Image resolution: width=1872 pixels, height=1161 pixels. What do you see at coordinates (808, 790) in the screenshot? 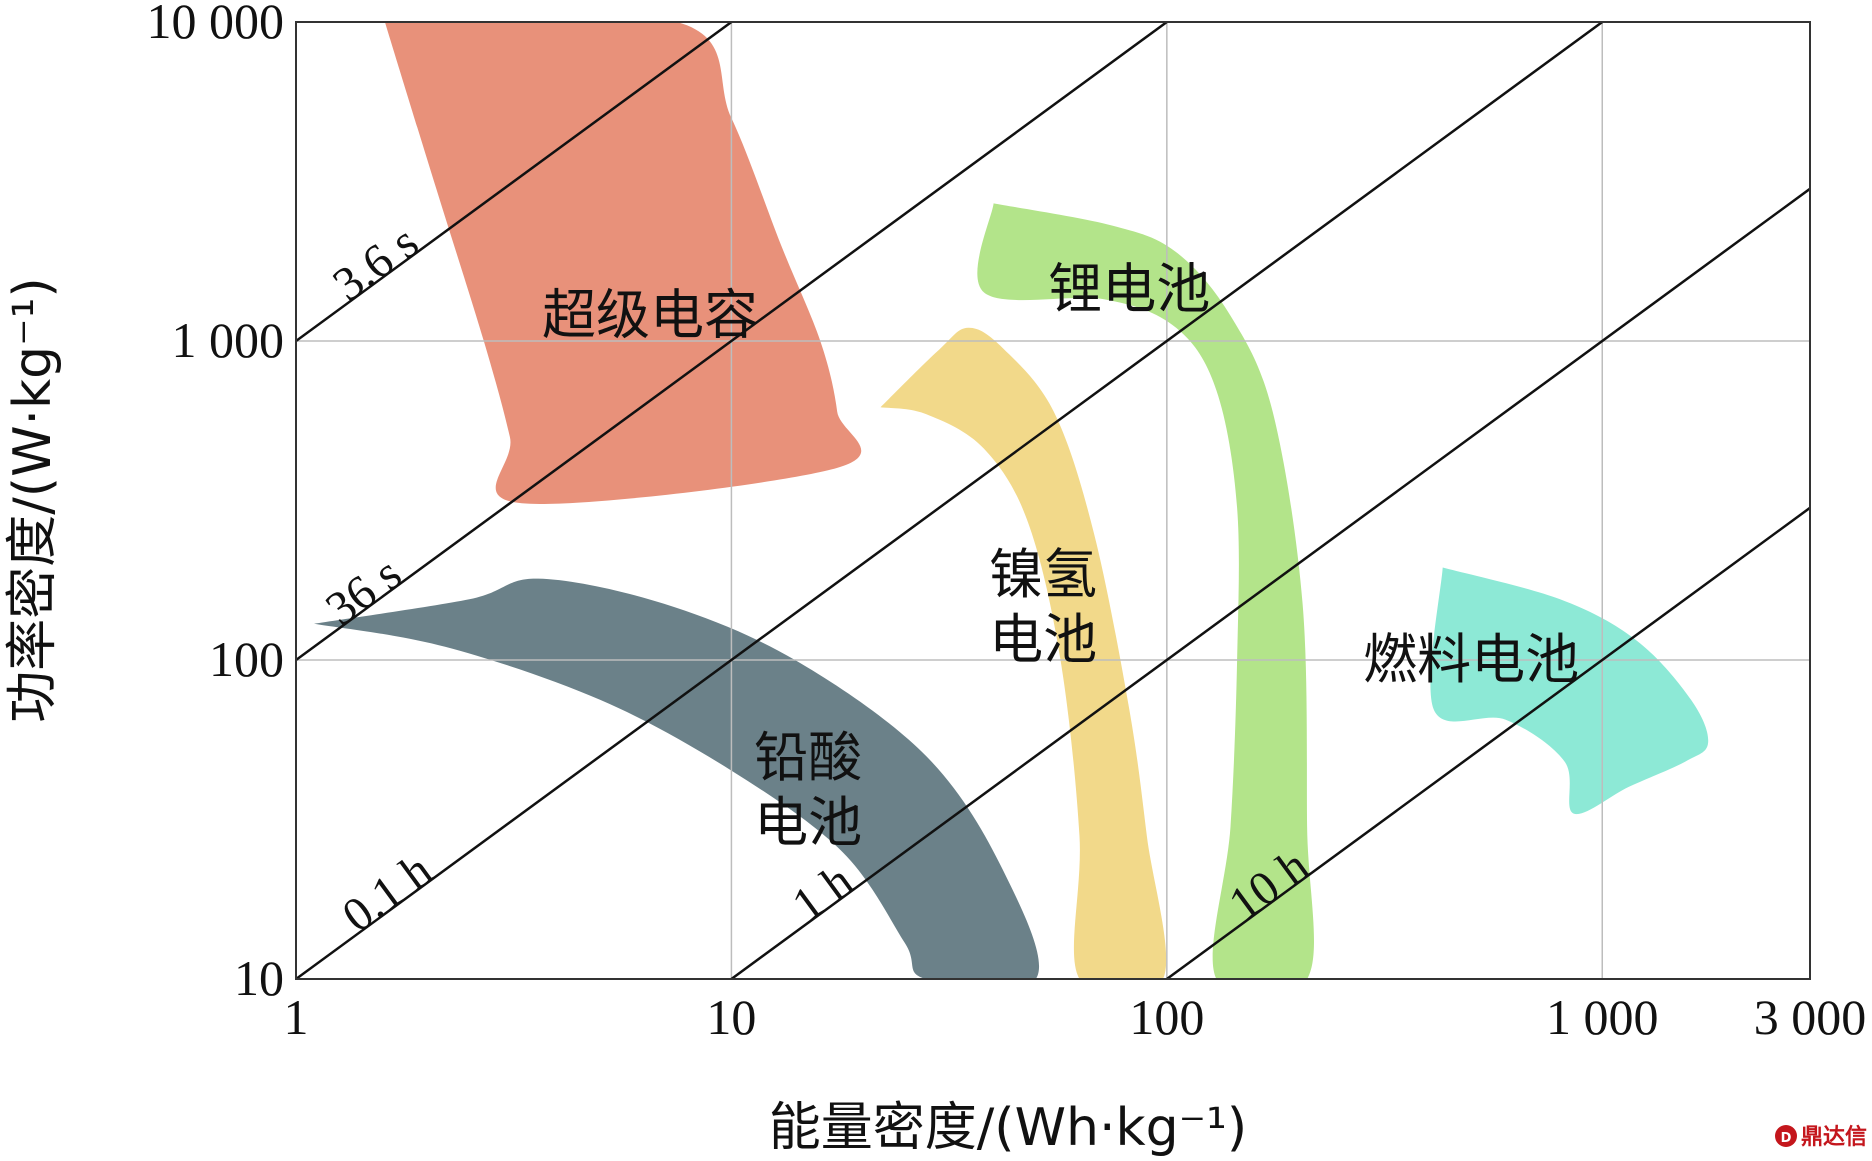
I see `region-label: 铅酸电池` at bounding box center [808, 790].